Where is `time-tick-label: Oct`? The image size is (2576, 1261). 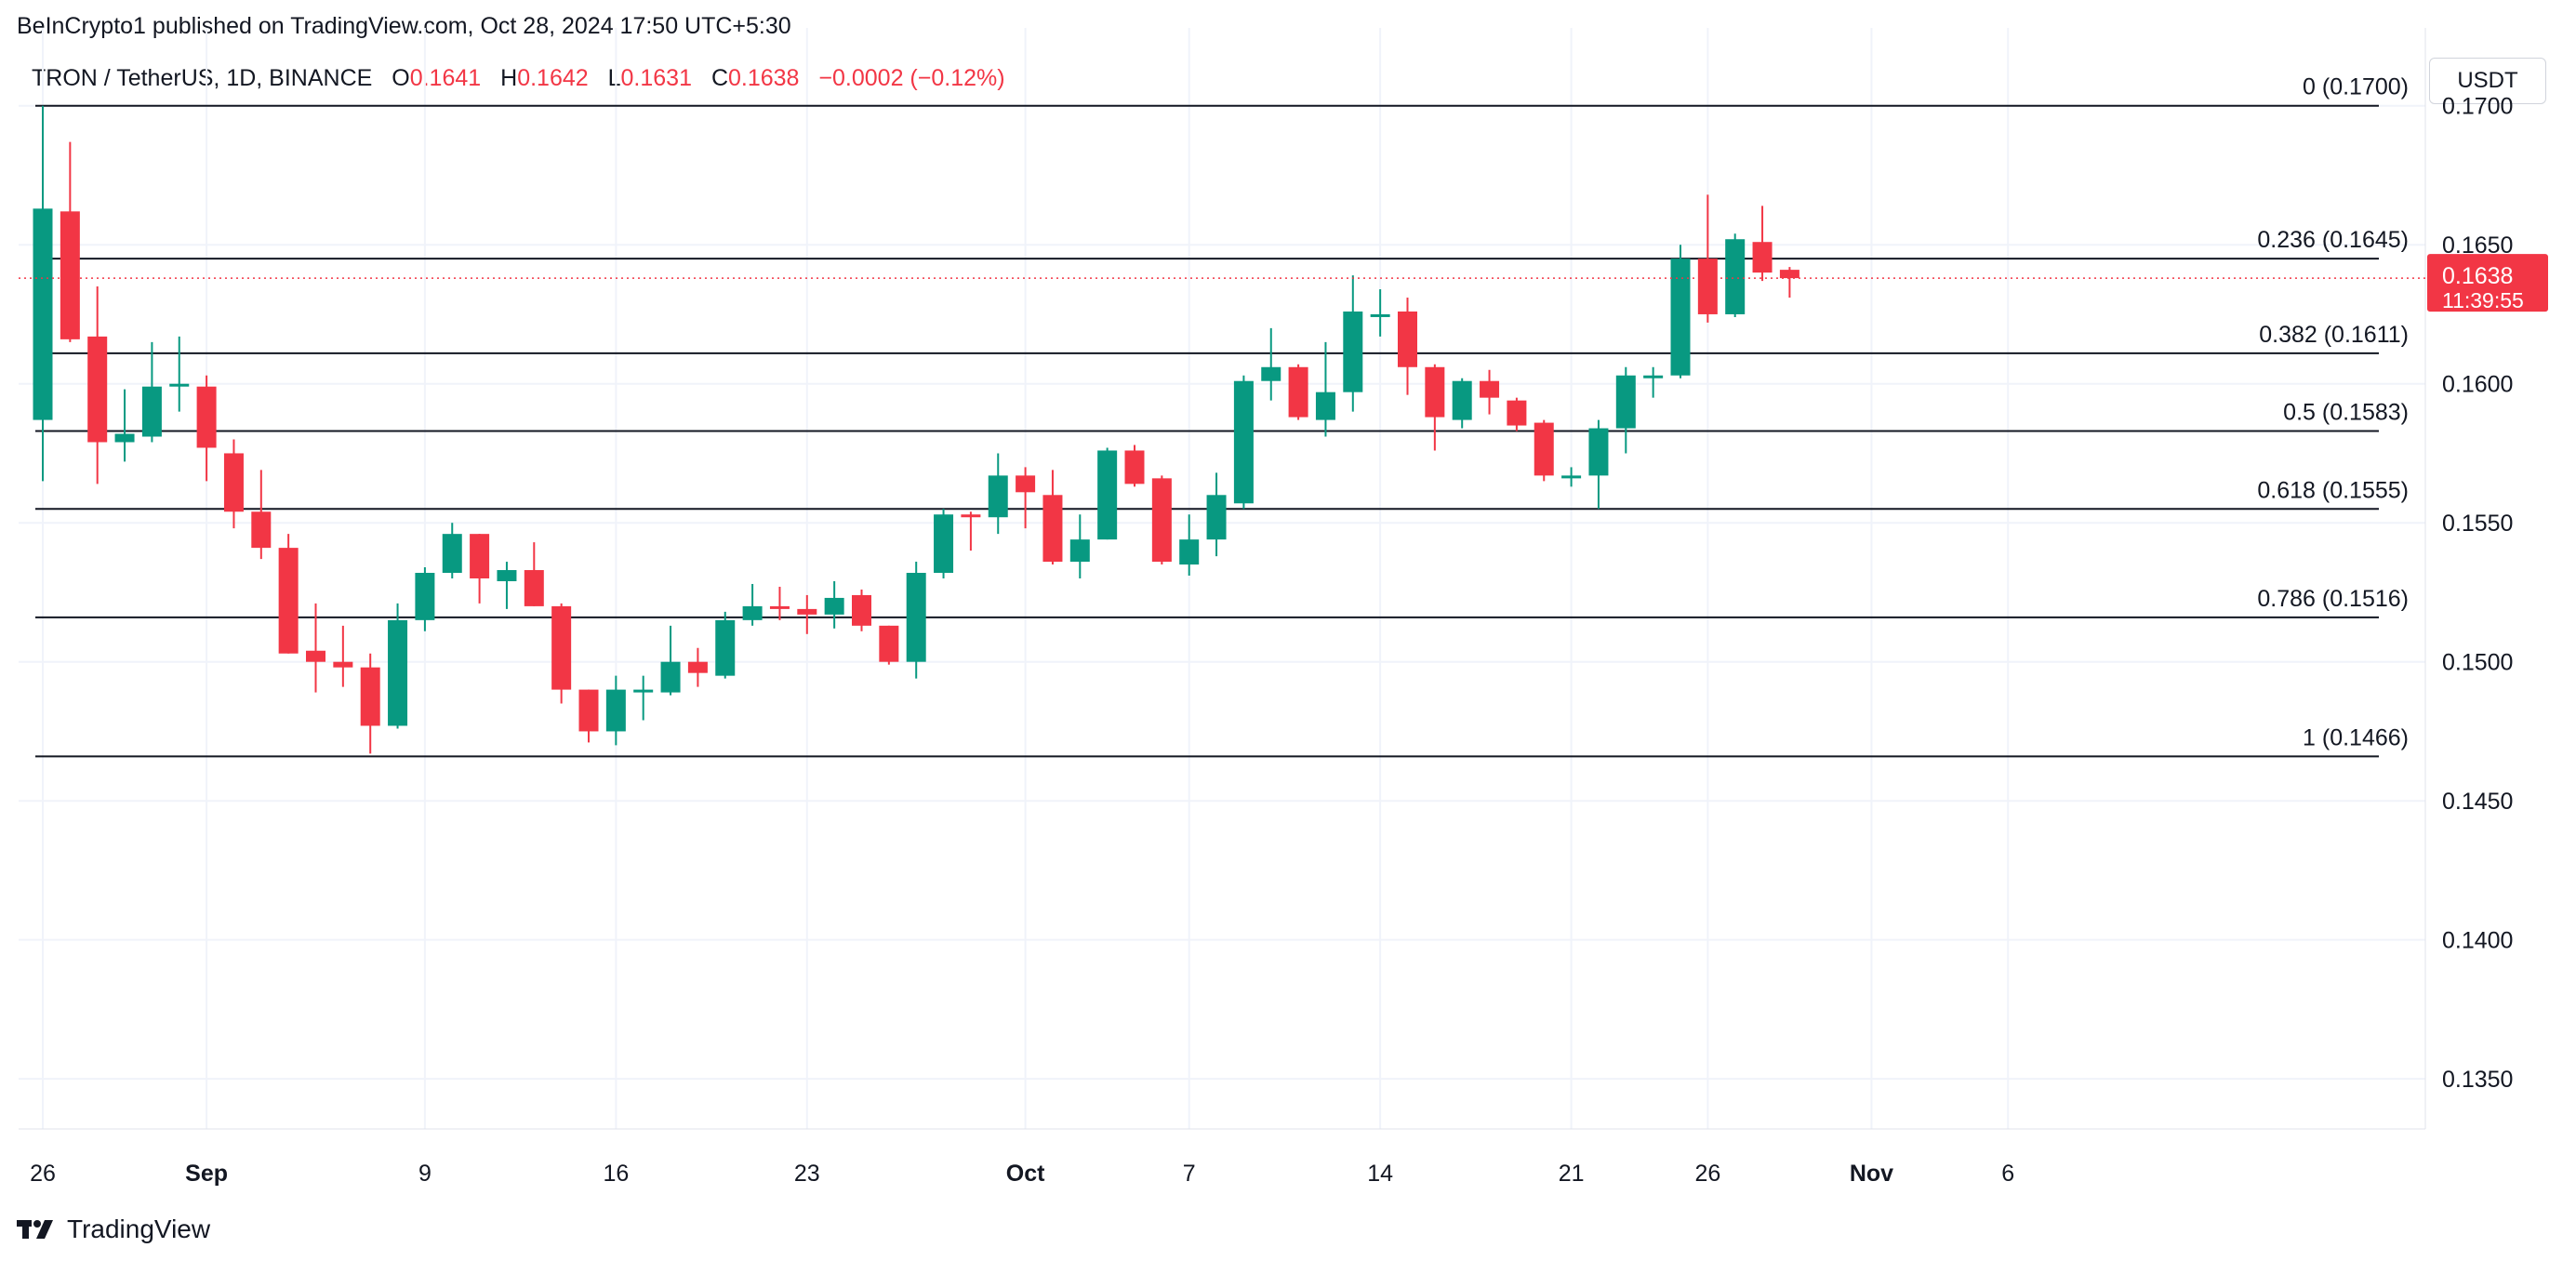
time-tick-label: Oct is located at coordinates (1025, 1174).